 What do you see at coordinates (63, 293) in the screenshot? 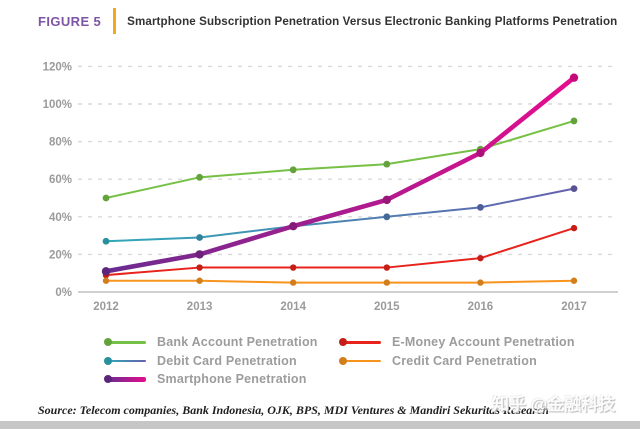
I see `y-tick-label: 0%` at bounding box center [63, 293].